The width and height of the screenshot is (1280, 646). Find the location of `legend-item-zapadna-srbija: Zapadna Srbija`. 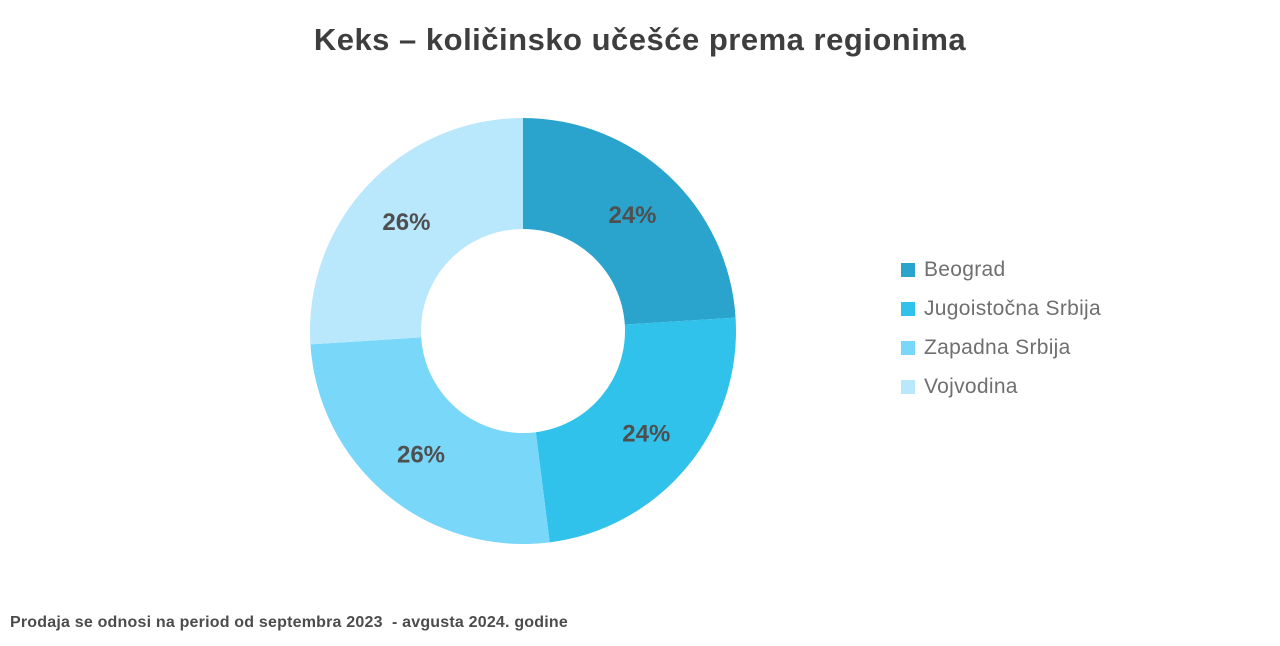

legend-item-zapadna-srbija: Zapadna Srbija is located at coordinates (1001, 347).